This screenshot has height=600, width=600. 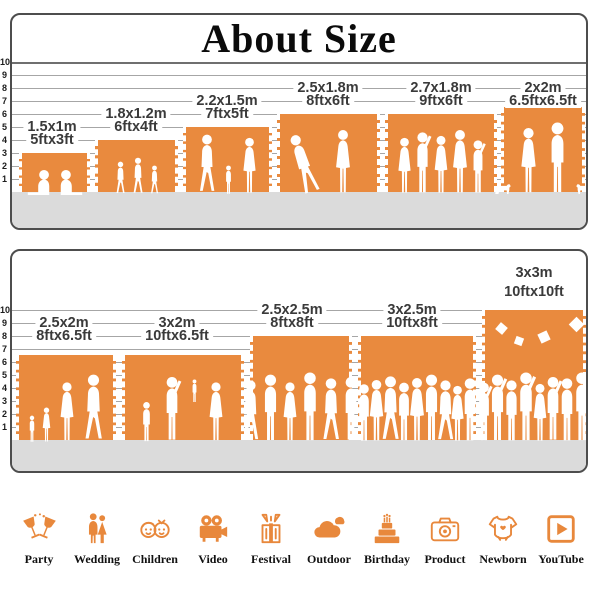 What do you see at coordinates (155, 532) in the screenshot?
I see `category-children: Children` at bounding box center [155, 532].